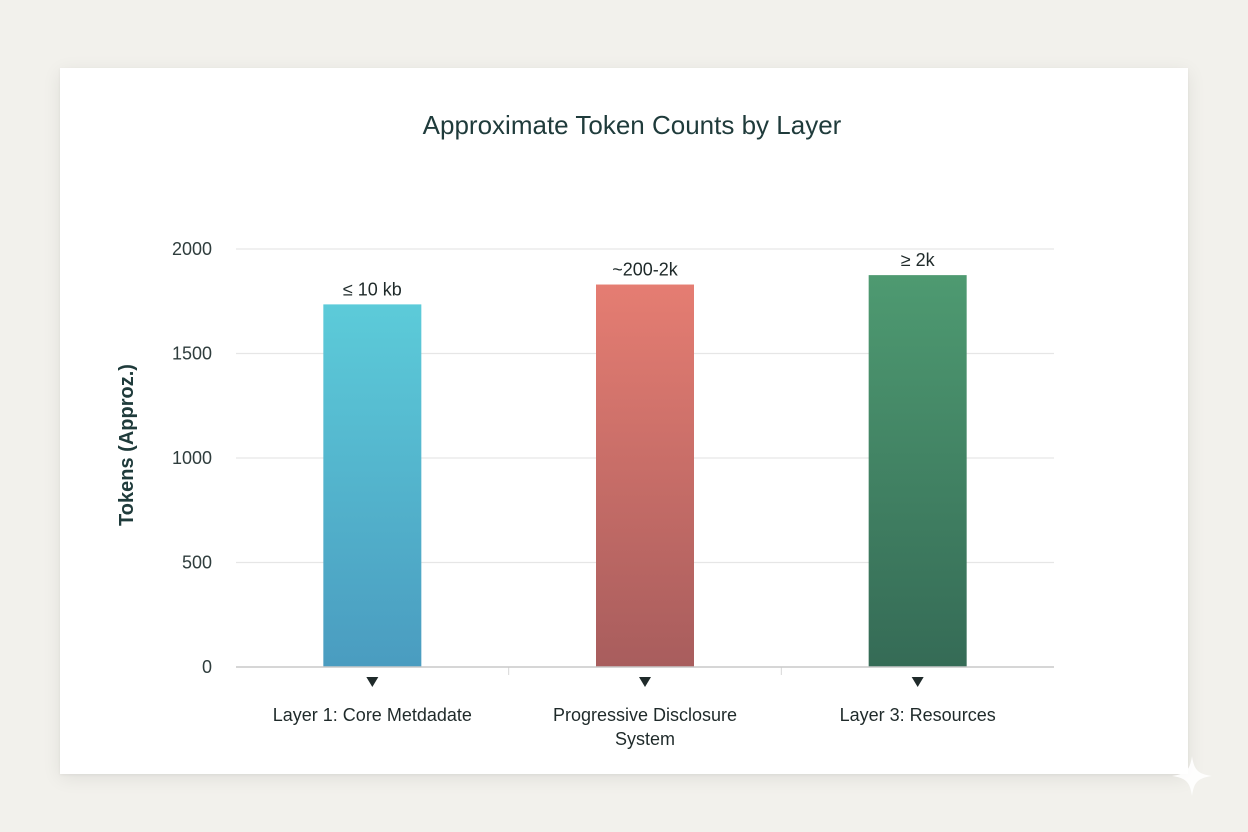  Describe the element at coordinates (645, 739) in the screenshot. I see `x-tick-label: System` at that location.